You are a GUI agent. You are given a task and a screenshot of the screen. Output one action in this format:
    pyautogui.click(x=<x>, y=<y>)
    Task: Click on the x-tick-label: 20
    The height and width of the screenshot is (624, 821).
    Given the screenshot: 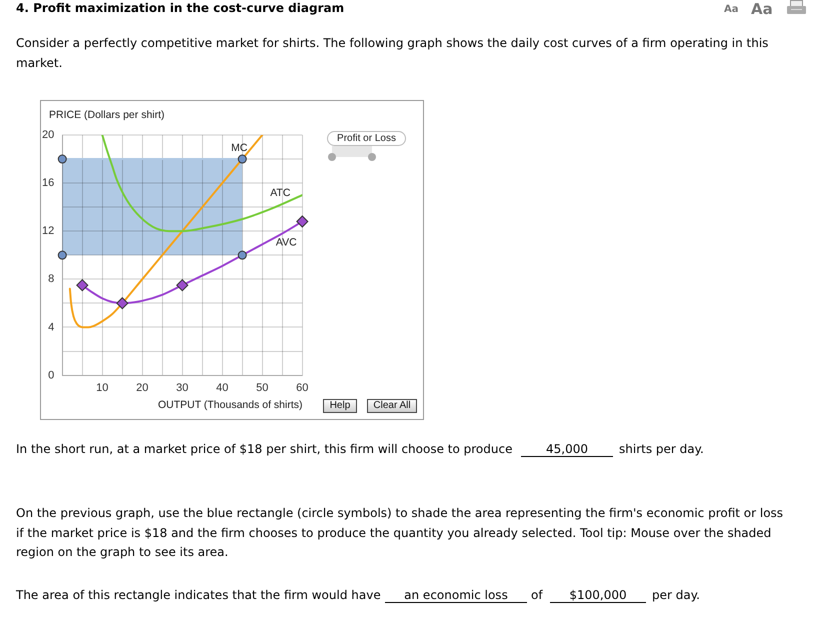 What is the action you would take?
    pyautogui.click(x=142, y=388)
    